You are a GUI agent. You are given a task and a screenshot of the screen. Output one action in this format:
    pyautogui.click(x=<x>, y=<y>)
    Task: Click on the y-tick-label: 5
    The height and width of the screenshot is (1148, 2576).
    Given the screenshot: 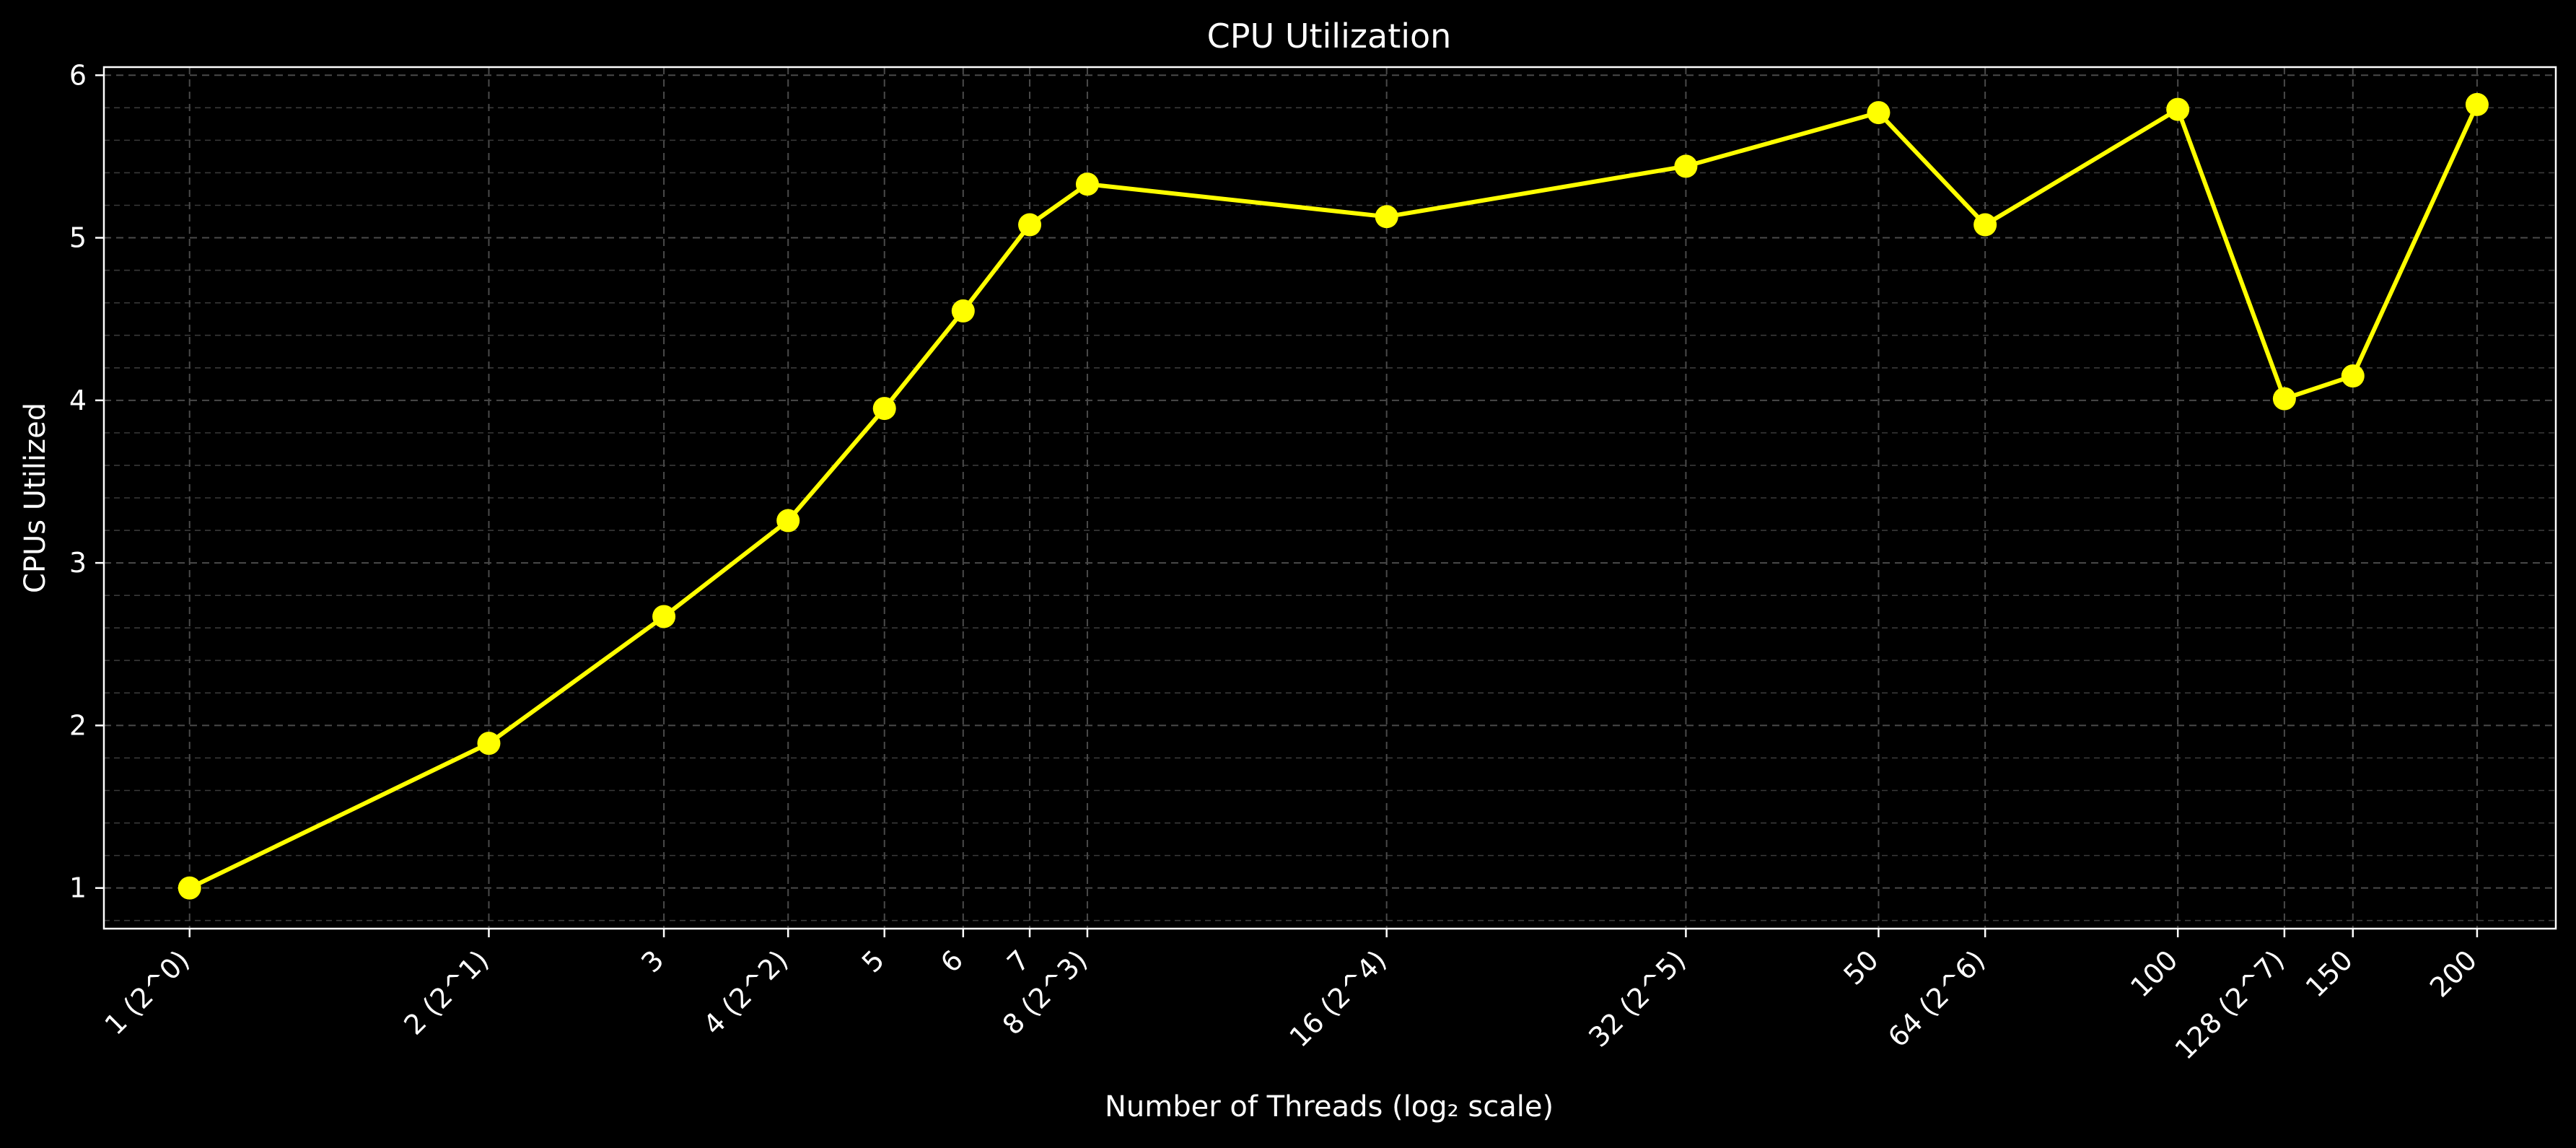 What is the action you would take?
    pyautogui.click(x=78, y=238)
    